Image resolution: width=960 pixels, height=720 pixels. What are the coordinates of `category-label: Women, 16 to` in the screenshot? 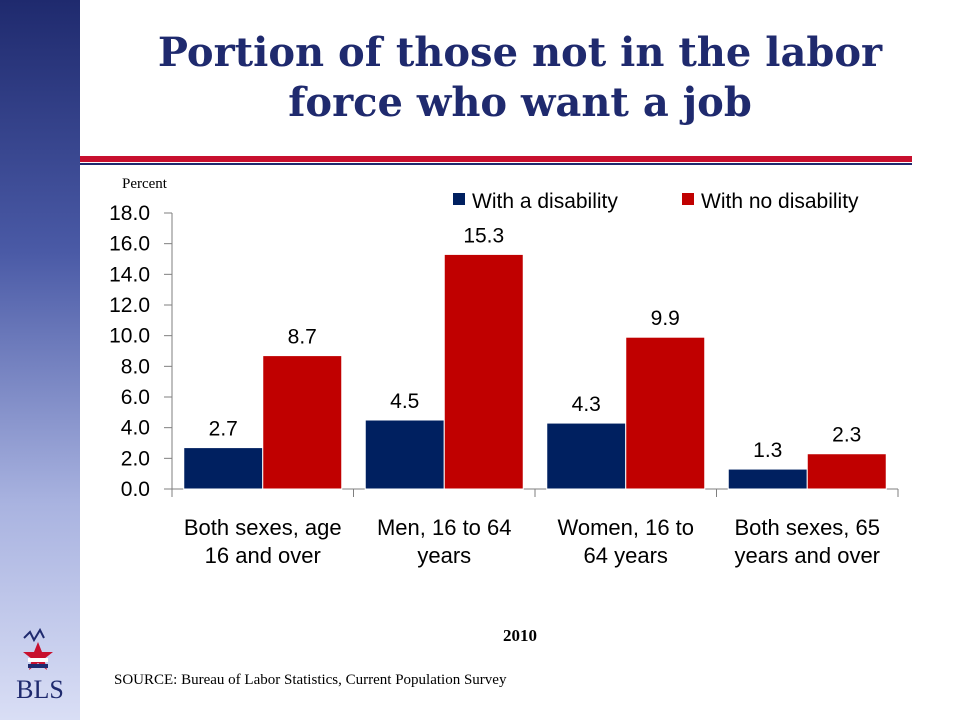 It's located at (625, 527).